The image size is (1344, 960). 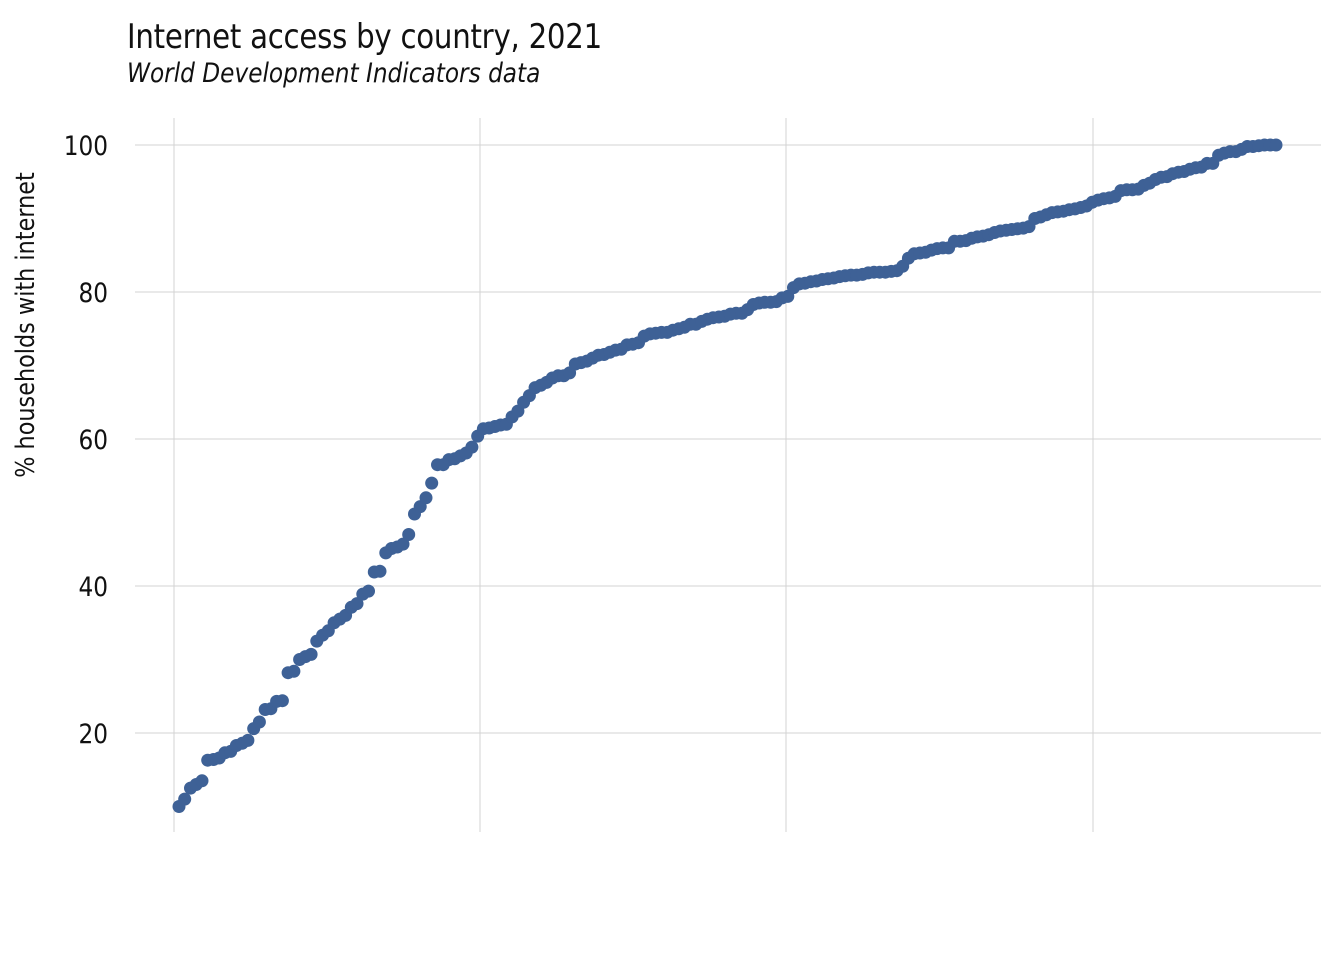 I want to click on y-tick-labels: 20 40 60 80 100, so click(x=86, y=439).